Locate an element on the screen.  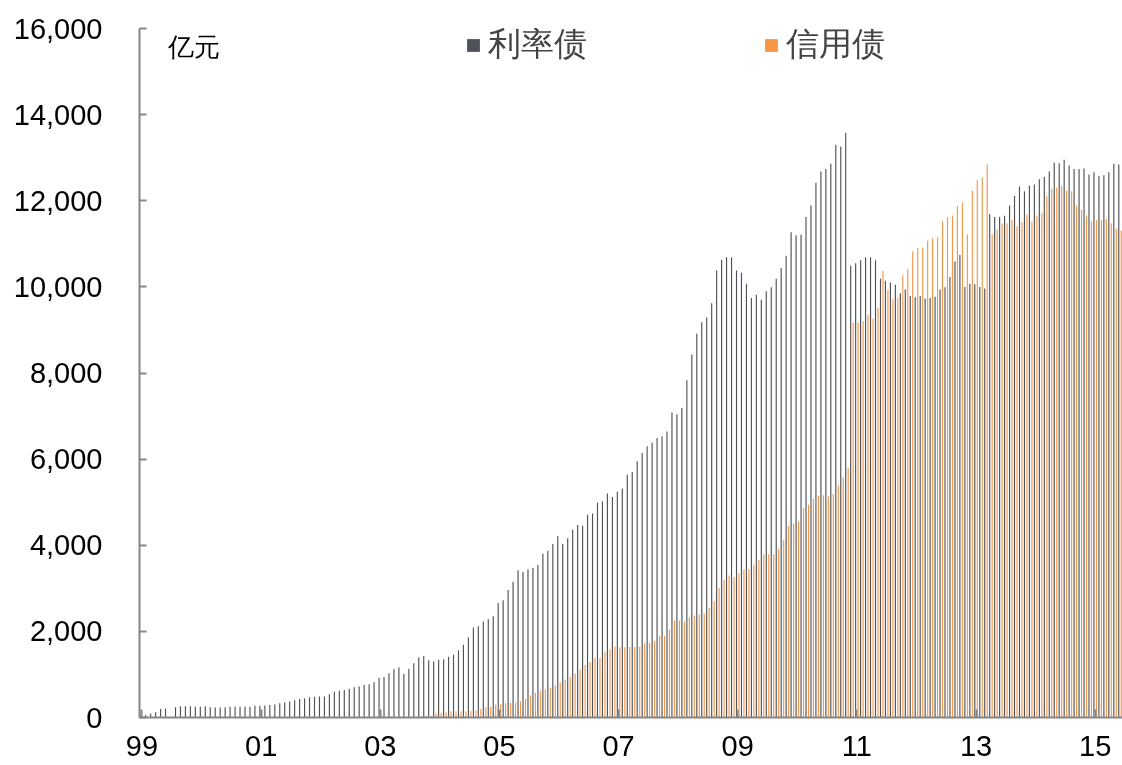
y-tick-label: 2,000 is located at coordinates (66, 631).